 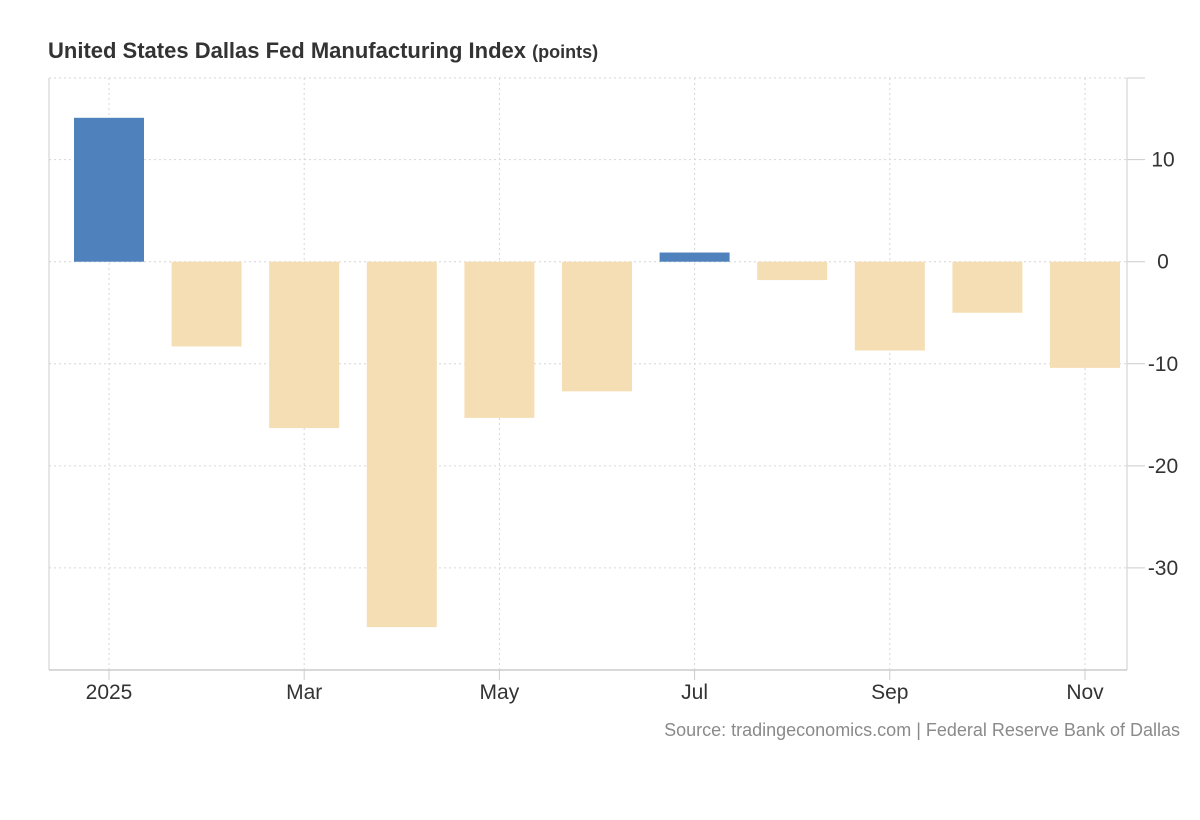 I want to click on x-tick-label: Nov, so click(x=1085, y=692).